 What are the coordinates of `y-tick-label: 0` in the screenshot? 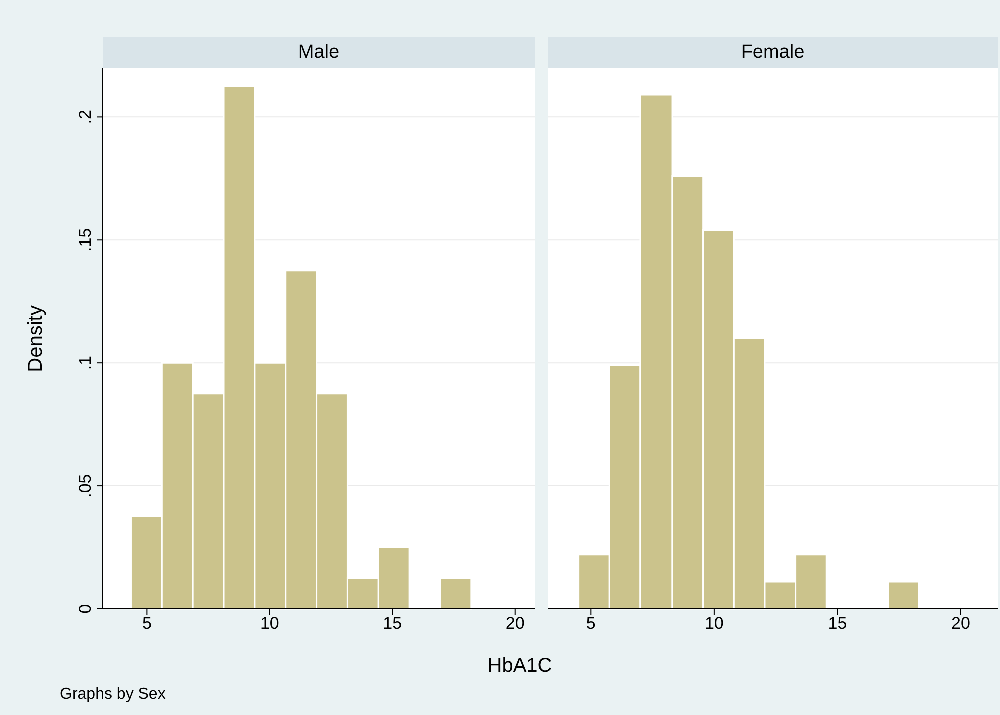 It's located at (85, 609).